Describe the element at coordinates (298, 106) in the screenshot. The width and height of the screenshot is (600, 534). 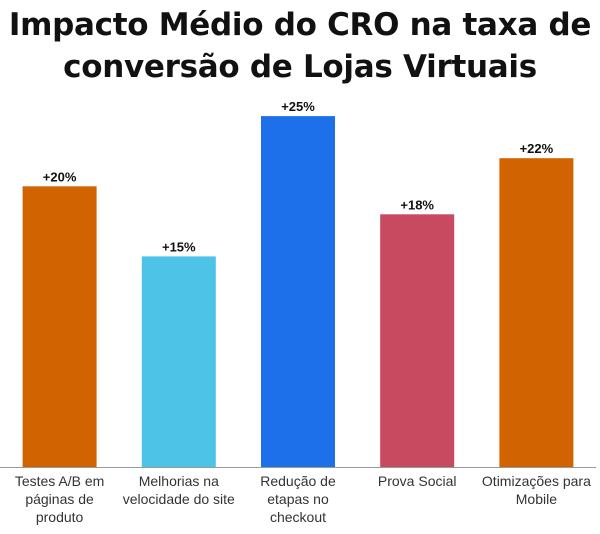
I see `data-label-3: +25%` at that location.